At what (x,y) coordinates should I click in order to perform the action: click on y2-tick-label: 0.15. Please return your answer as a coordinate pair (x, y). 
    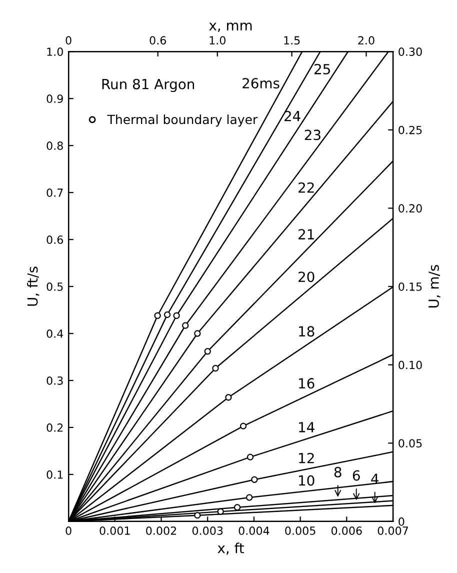
    Looking at the image, I should click on (410, 286).